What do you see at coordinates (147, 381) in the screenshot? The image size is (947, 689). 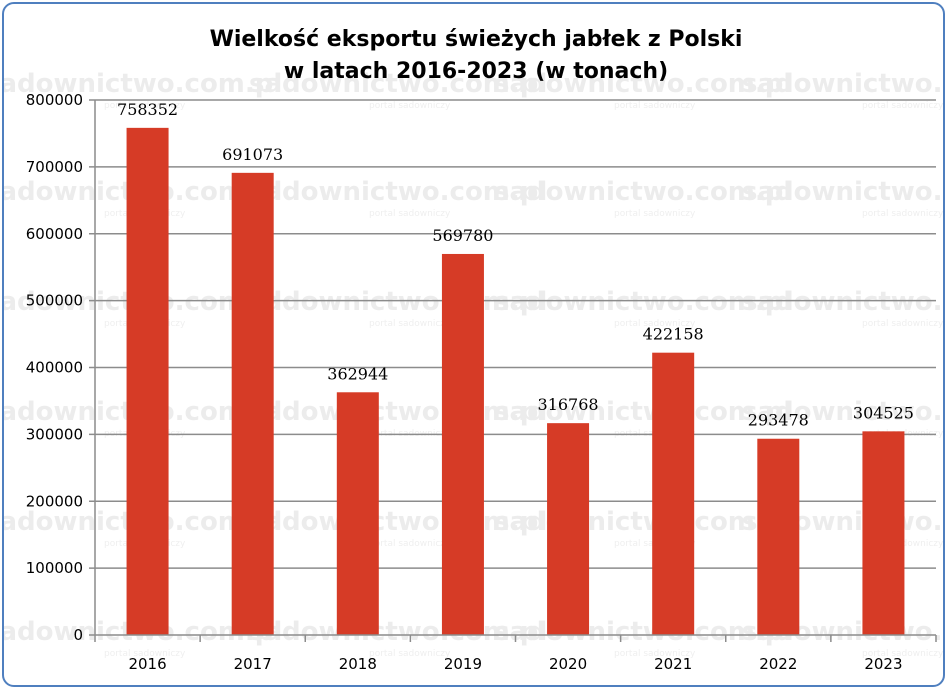 I see `bar-2016` at bounding box center [147, 381].